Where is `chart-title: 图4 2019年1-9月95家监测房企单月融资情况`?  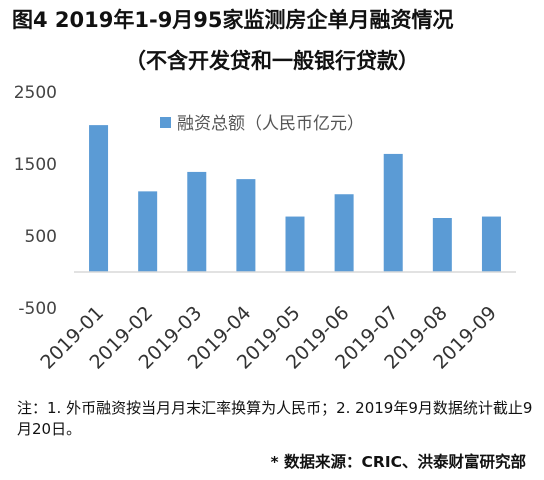 chart-title: 图4 2019年1-9月95家监测房企单月融资情况 is located at coordinates (233, 20).